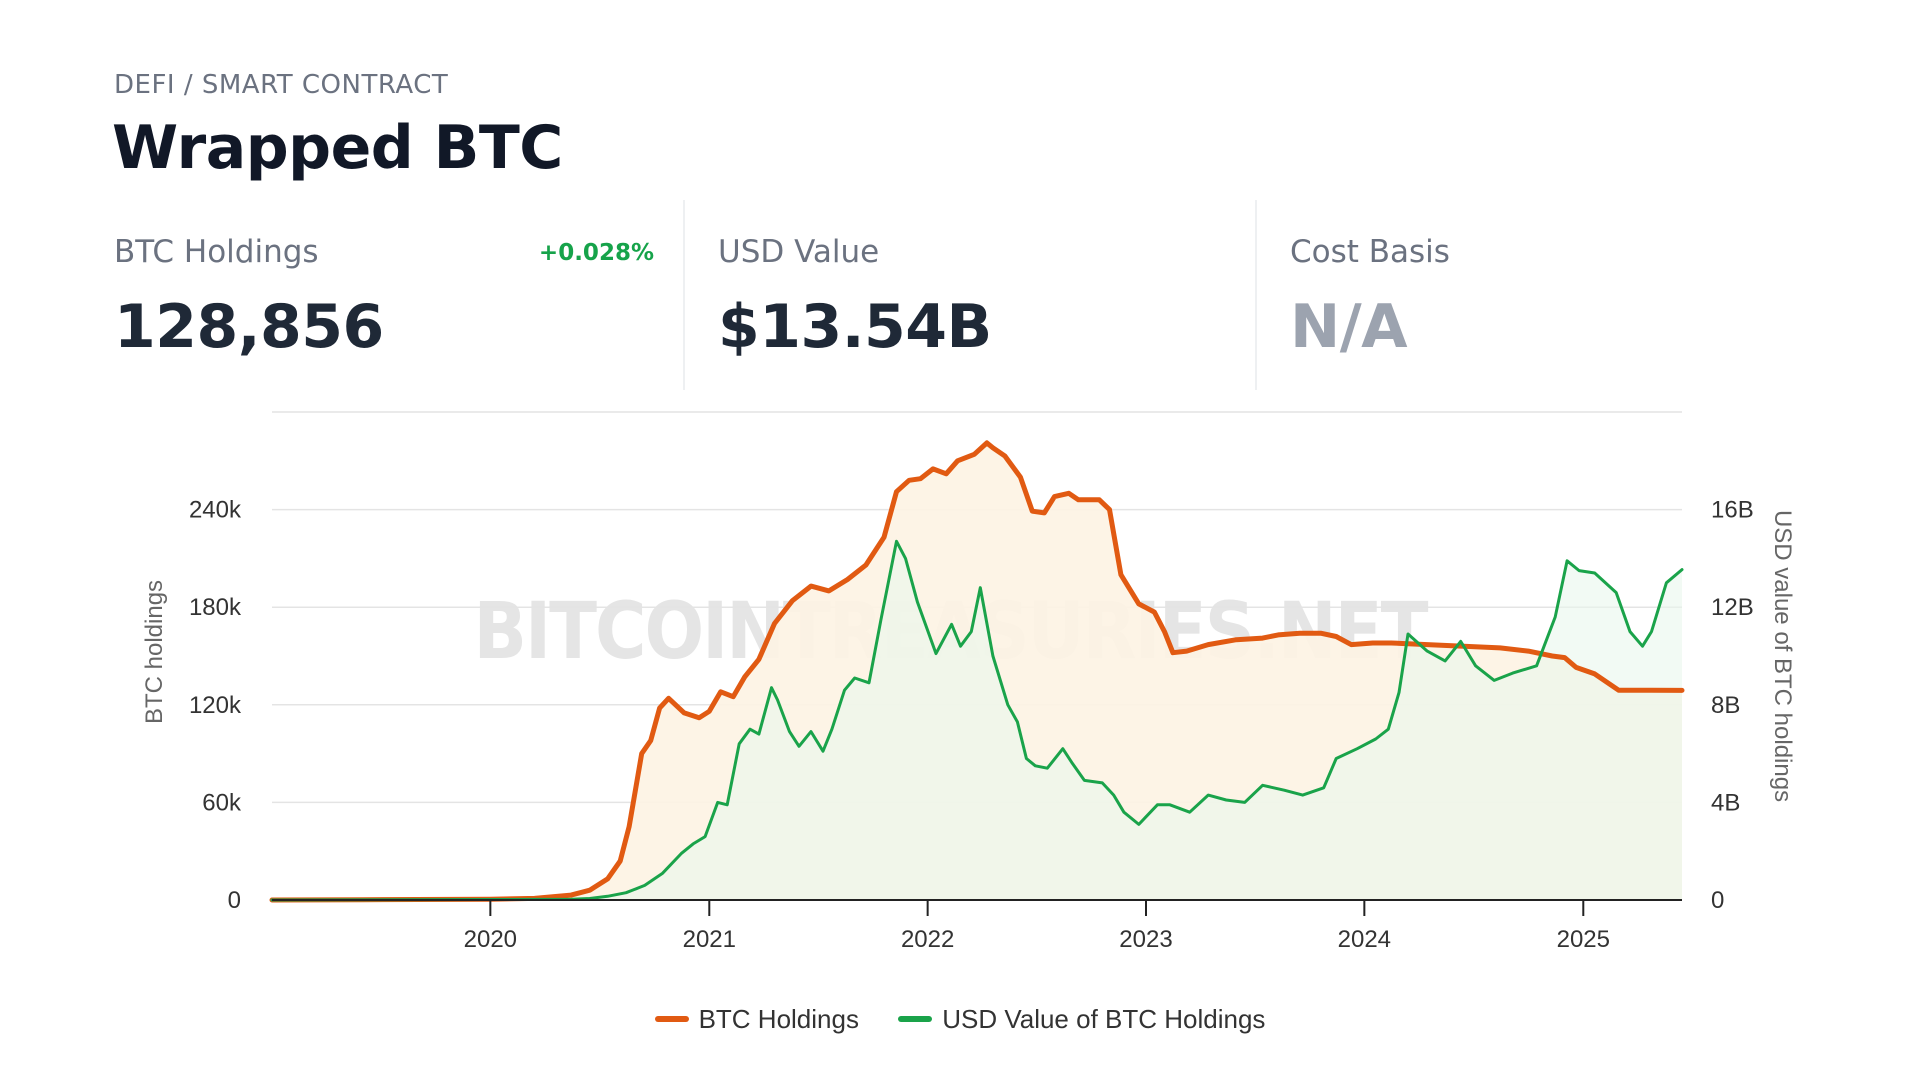 The width and height of the screenshot is (1920, 1080). Describe the element at coordinates (1717, 900) in the screenshot. I see `y-right-tick-label: 0` at that location.